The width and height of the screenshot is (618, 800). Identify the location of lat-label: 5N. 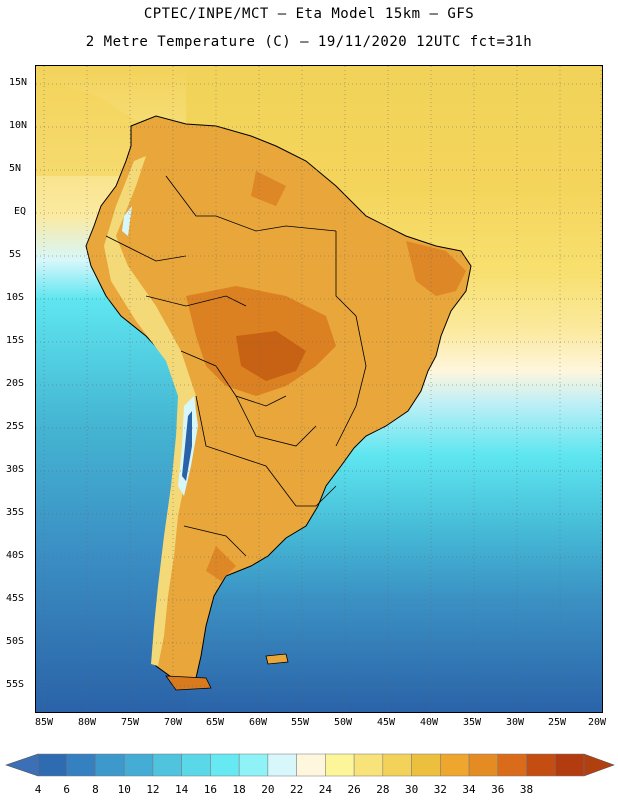
(15, 168).